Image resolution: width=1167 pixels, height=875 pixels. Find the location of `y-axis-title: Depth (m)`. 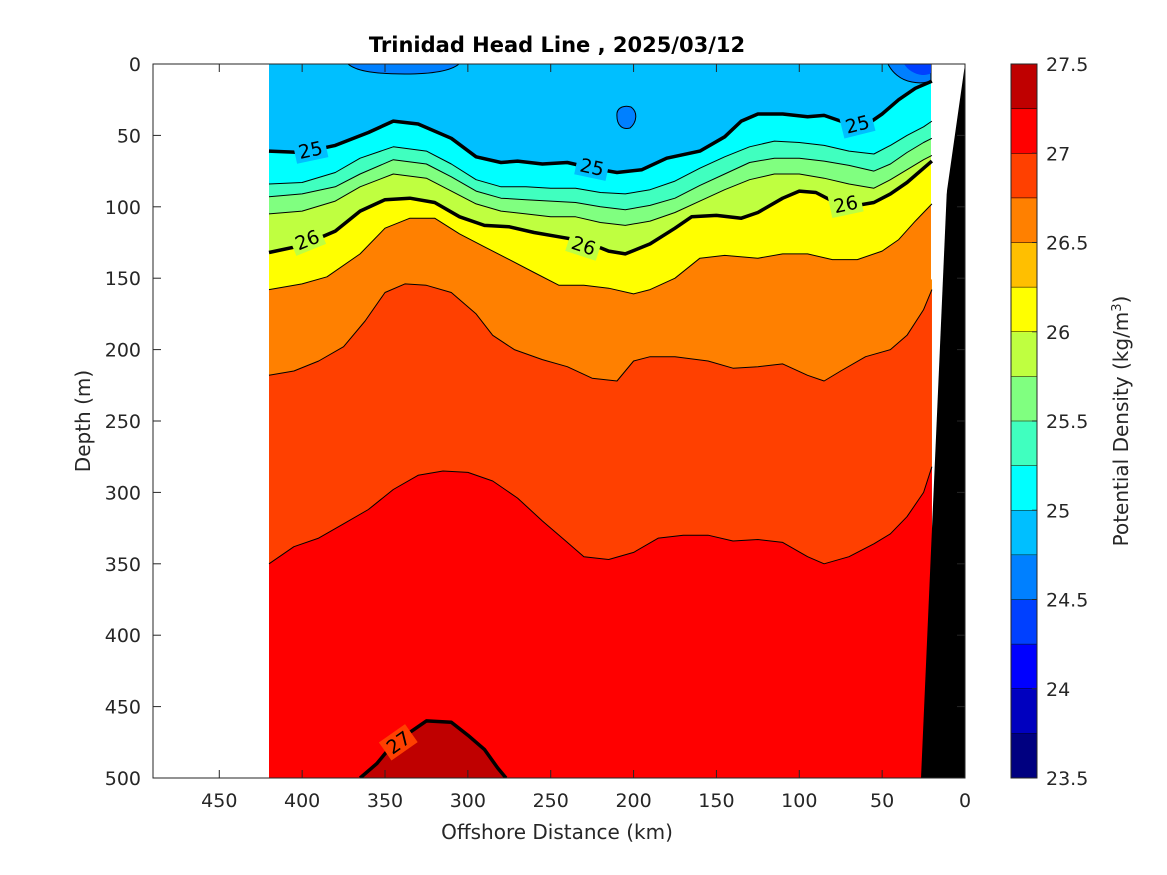

y-axis-title: Depth (m) is located at coordinates (83, 421).